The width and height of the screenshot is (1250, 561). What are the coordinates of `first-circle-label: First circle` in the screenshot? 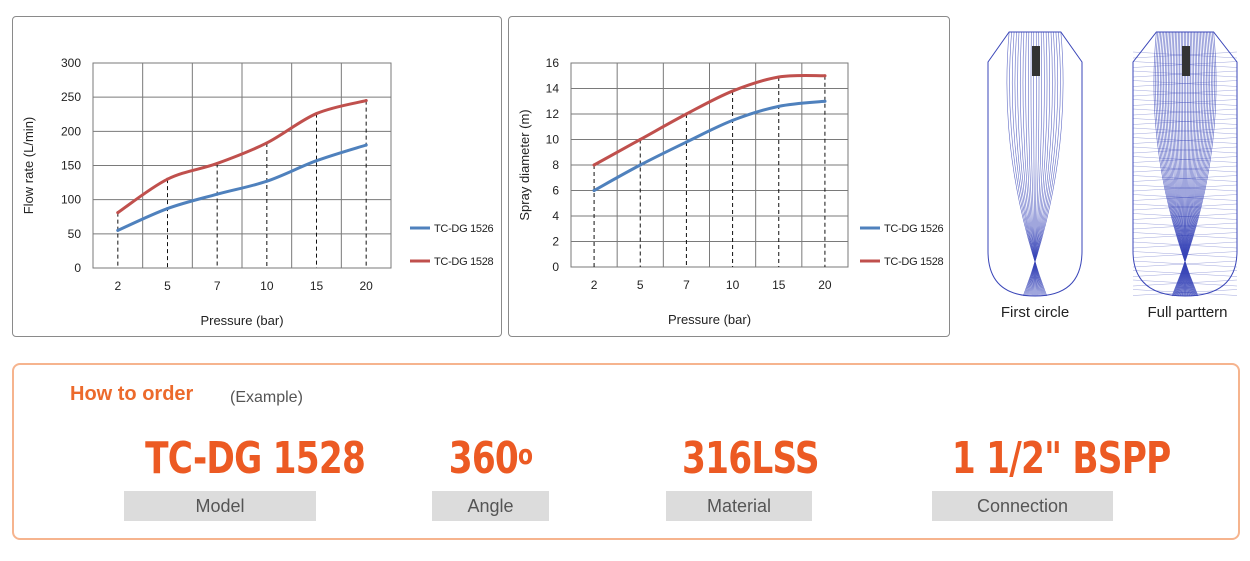 It's located at (1035, 312).